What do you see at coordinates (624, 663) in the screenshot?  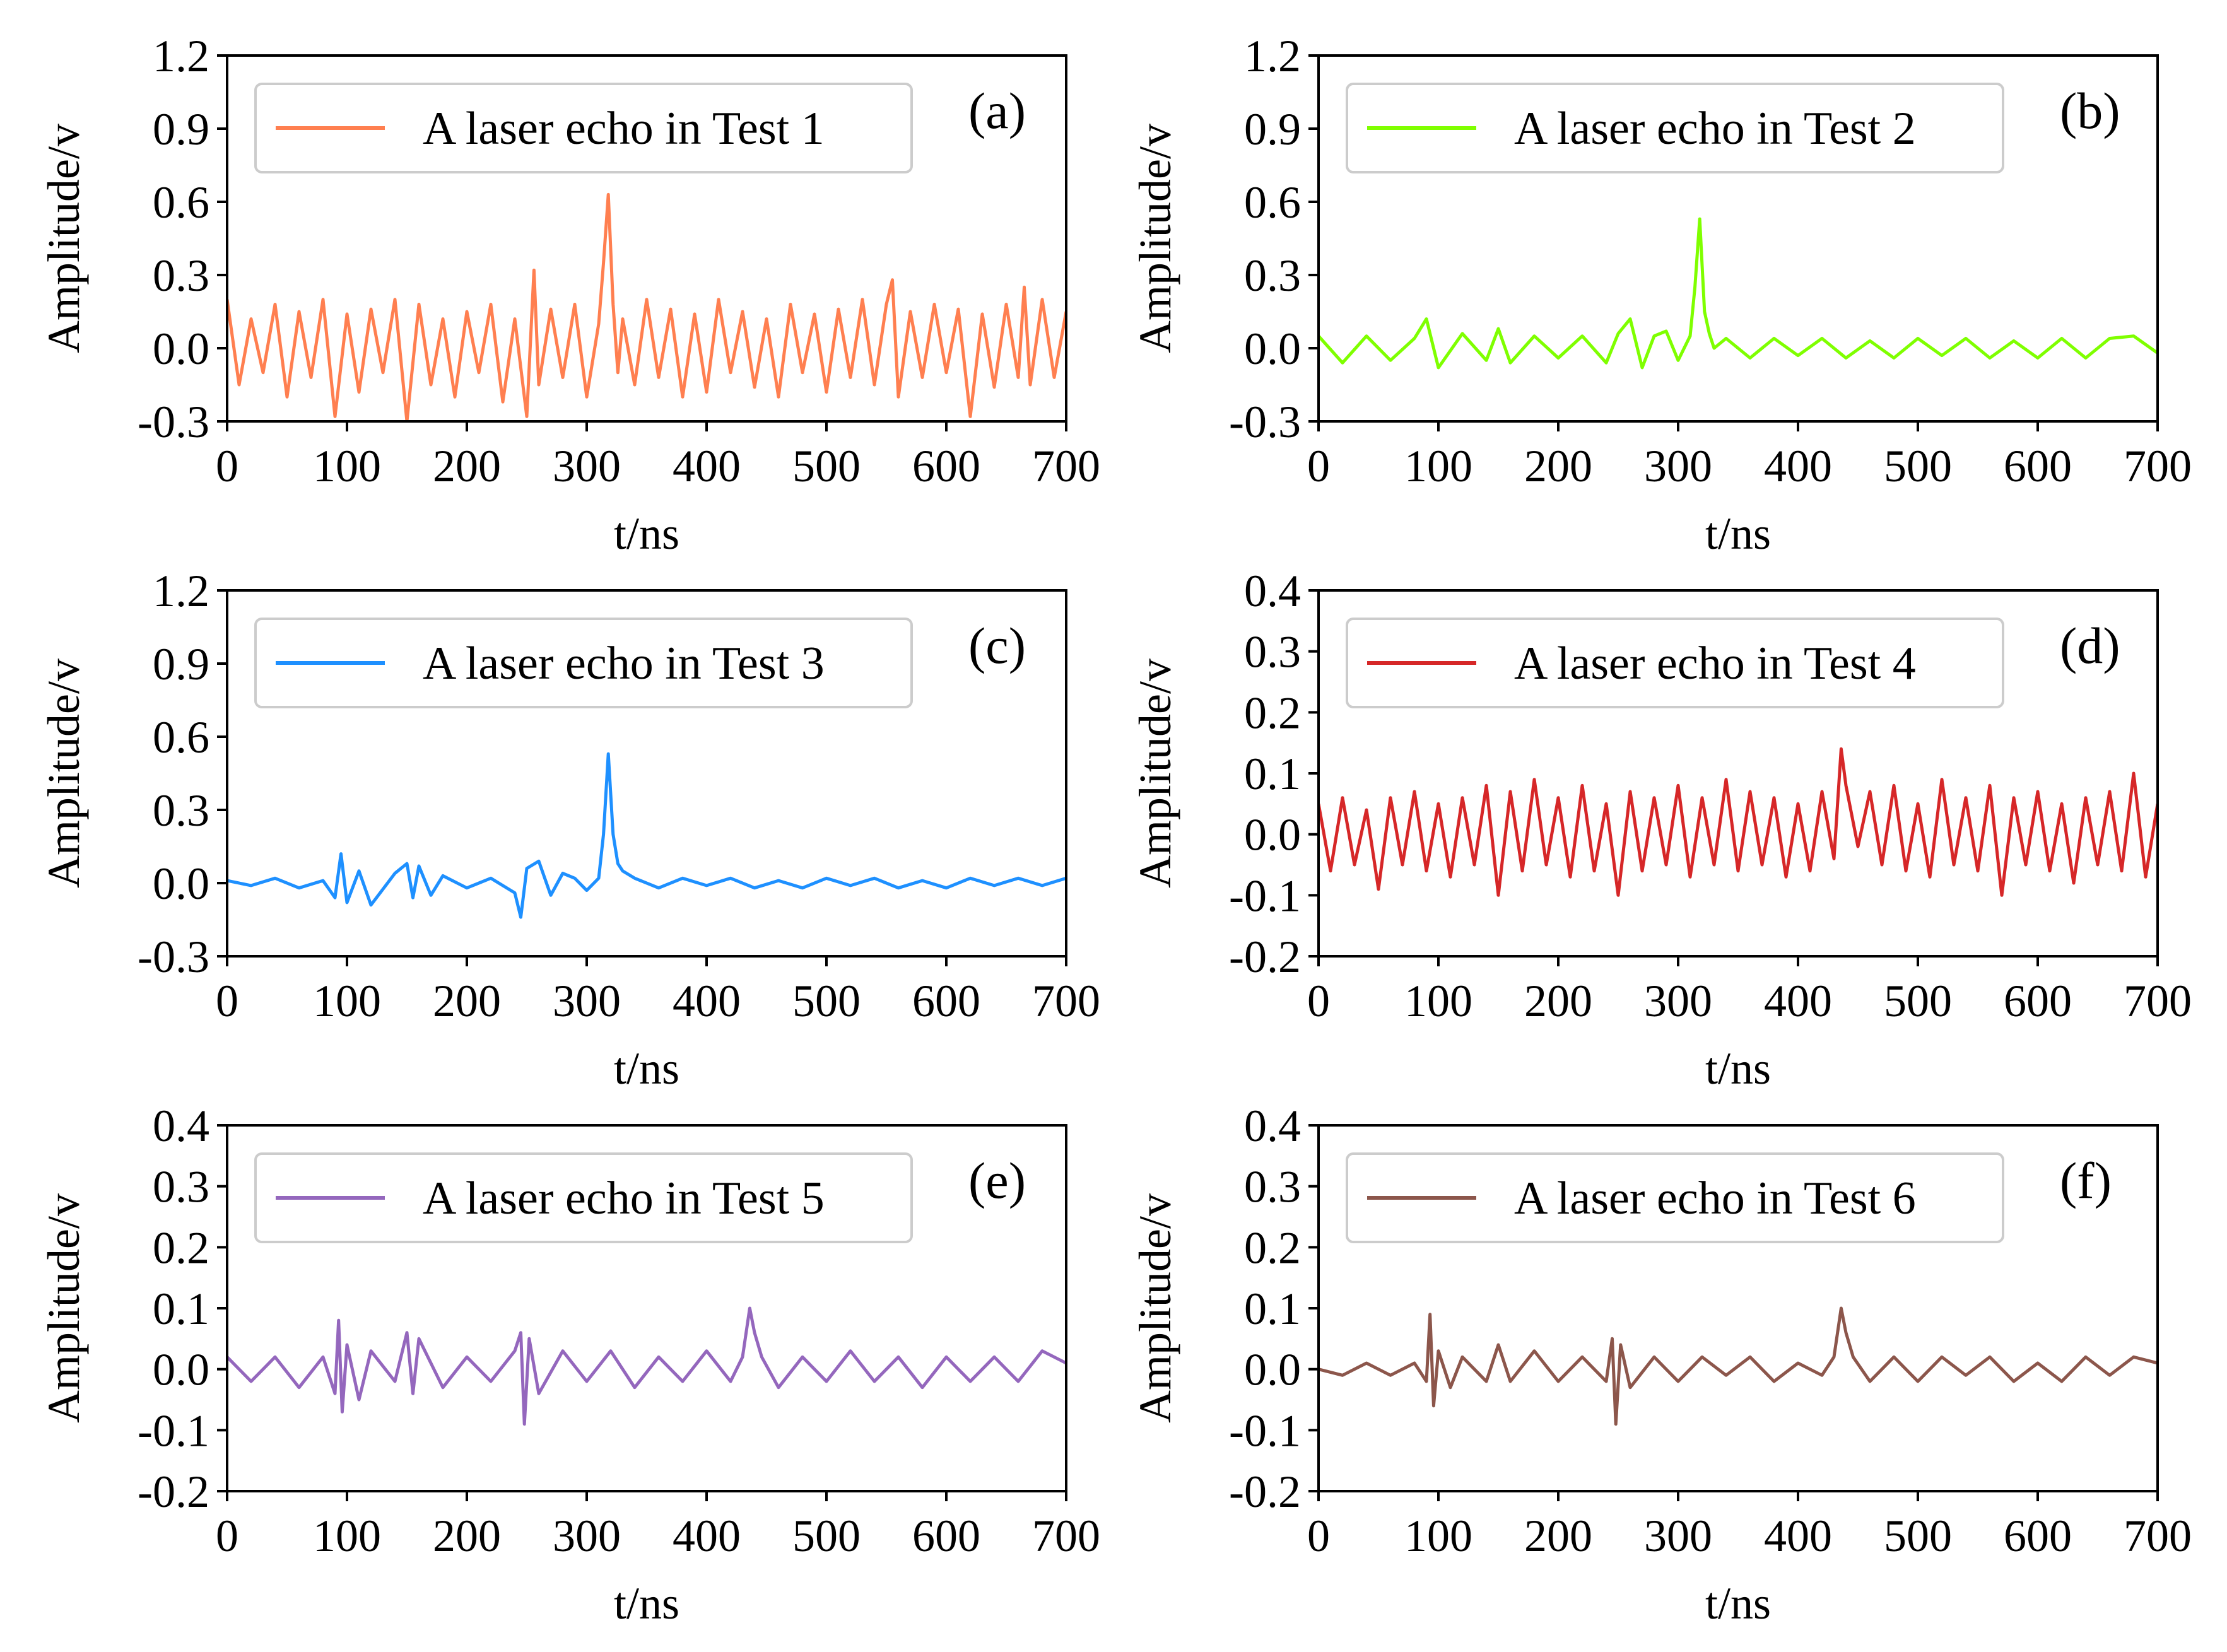 I see `legend-label: A laser echo in Test 3` at bounding box center [624, 663].